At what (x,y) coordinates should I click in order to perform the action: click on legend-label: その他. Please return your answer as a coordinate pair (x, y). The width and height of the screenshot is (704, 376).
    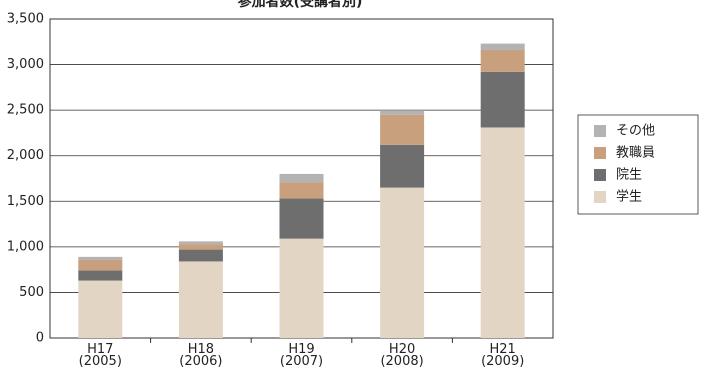
    Looking at the image, I should click on (635, 131).